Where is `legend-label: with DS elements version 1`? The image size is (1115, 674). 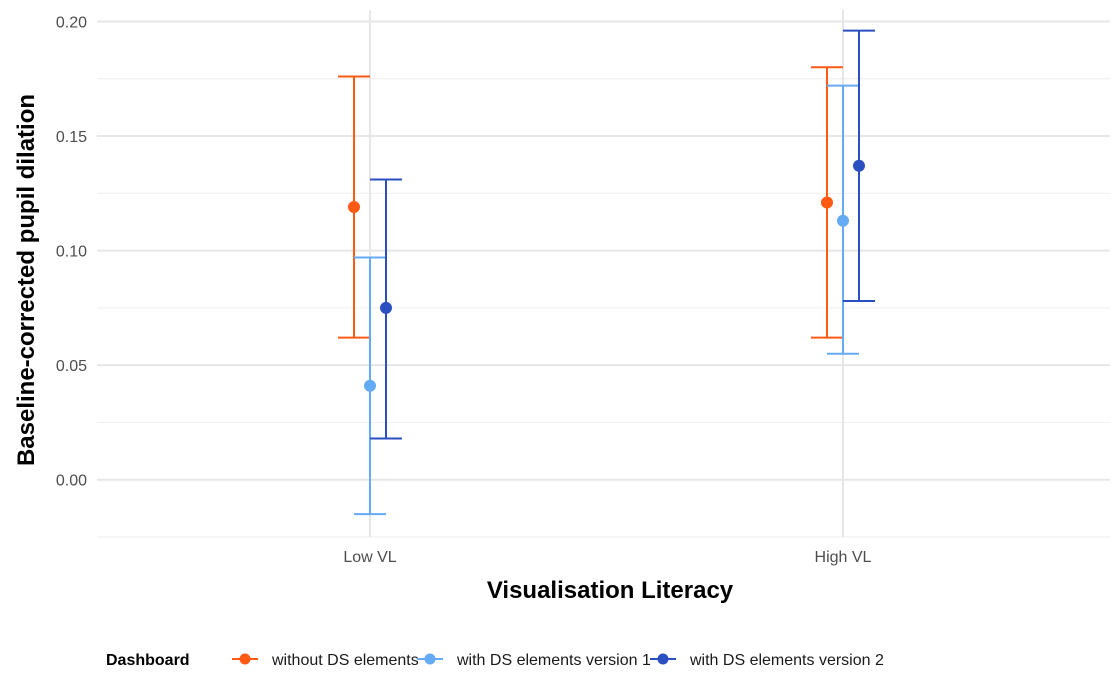 legend-label: with DS elements version 1 is located at coordinates (553, 660).